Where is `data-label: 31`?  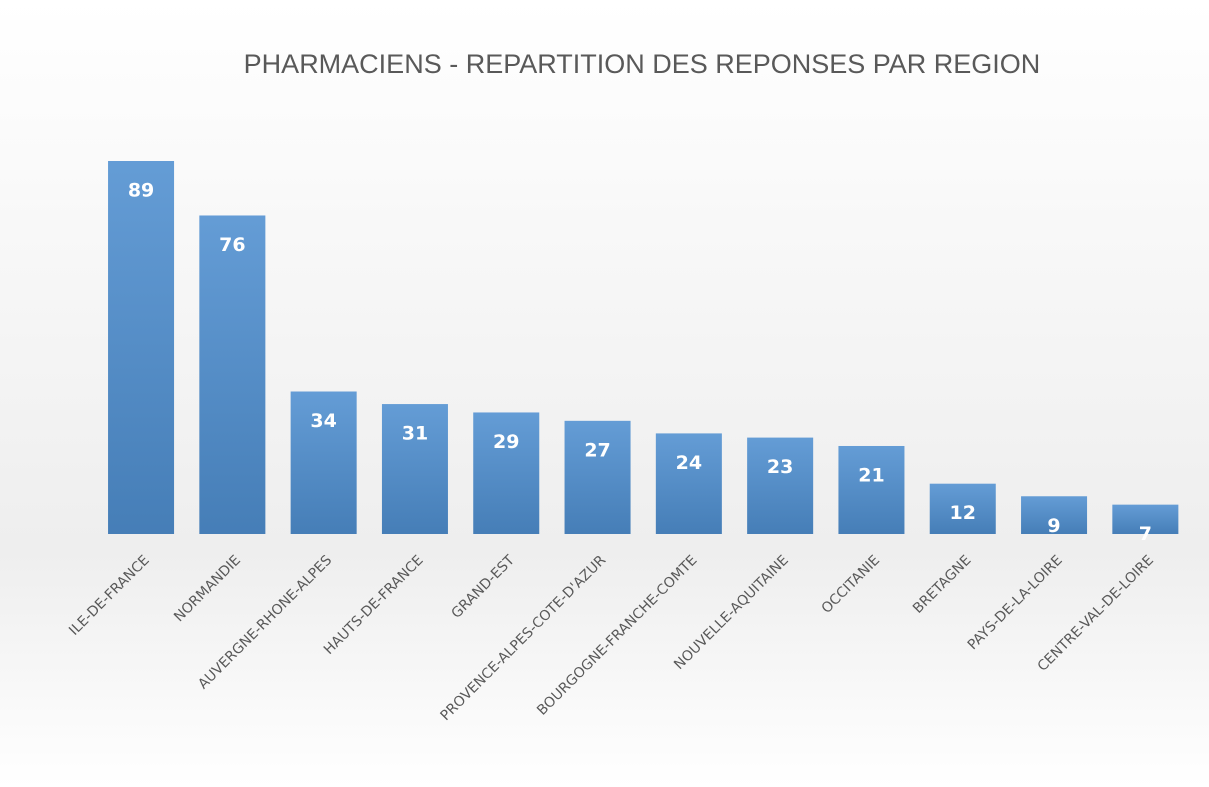 data-label: 31 is located at coordinates (415, 434).